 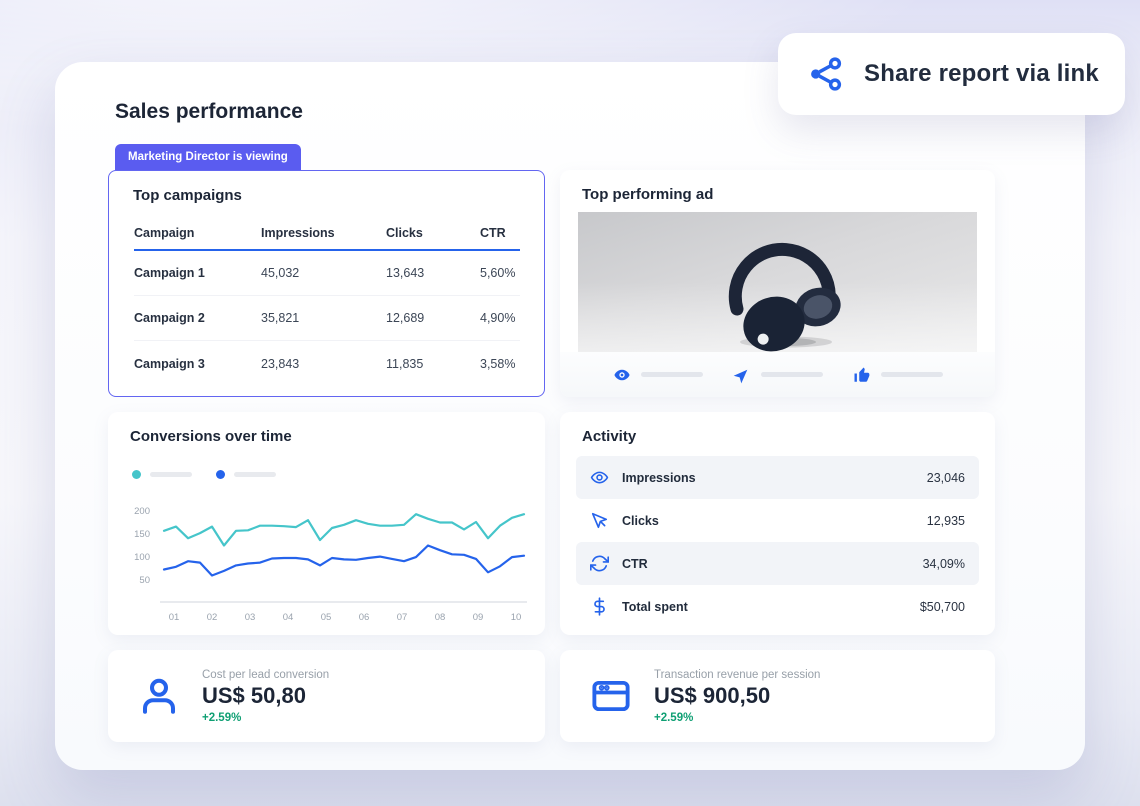 I want to click on activity-label: Impressions, so click(x=659, y=477).